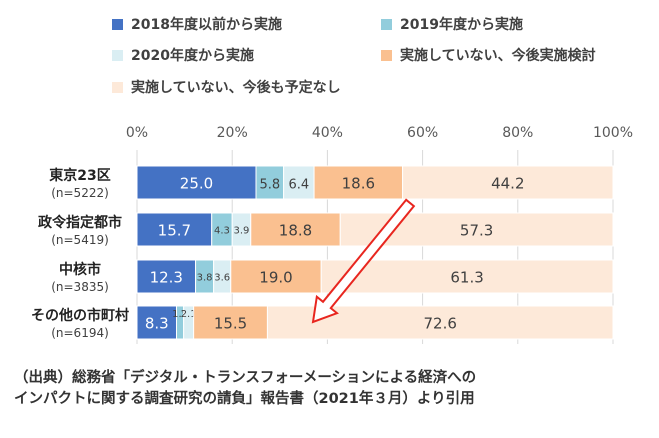 The height and width of the screenshot is (438, 659). I want to click on legend-label: 2019年度から実施, so click(461, 25).